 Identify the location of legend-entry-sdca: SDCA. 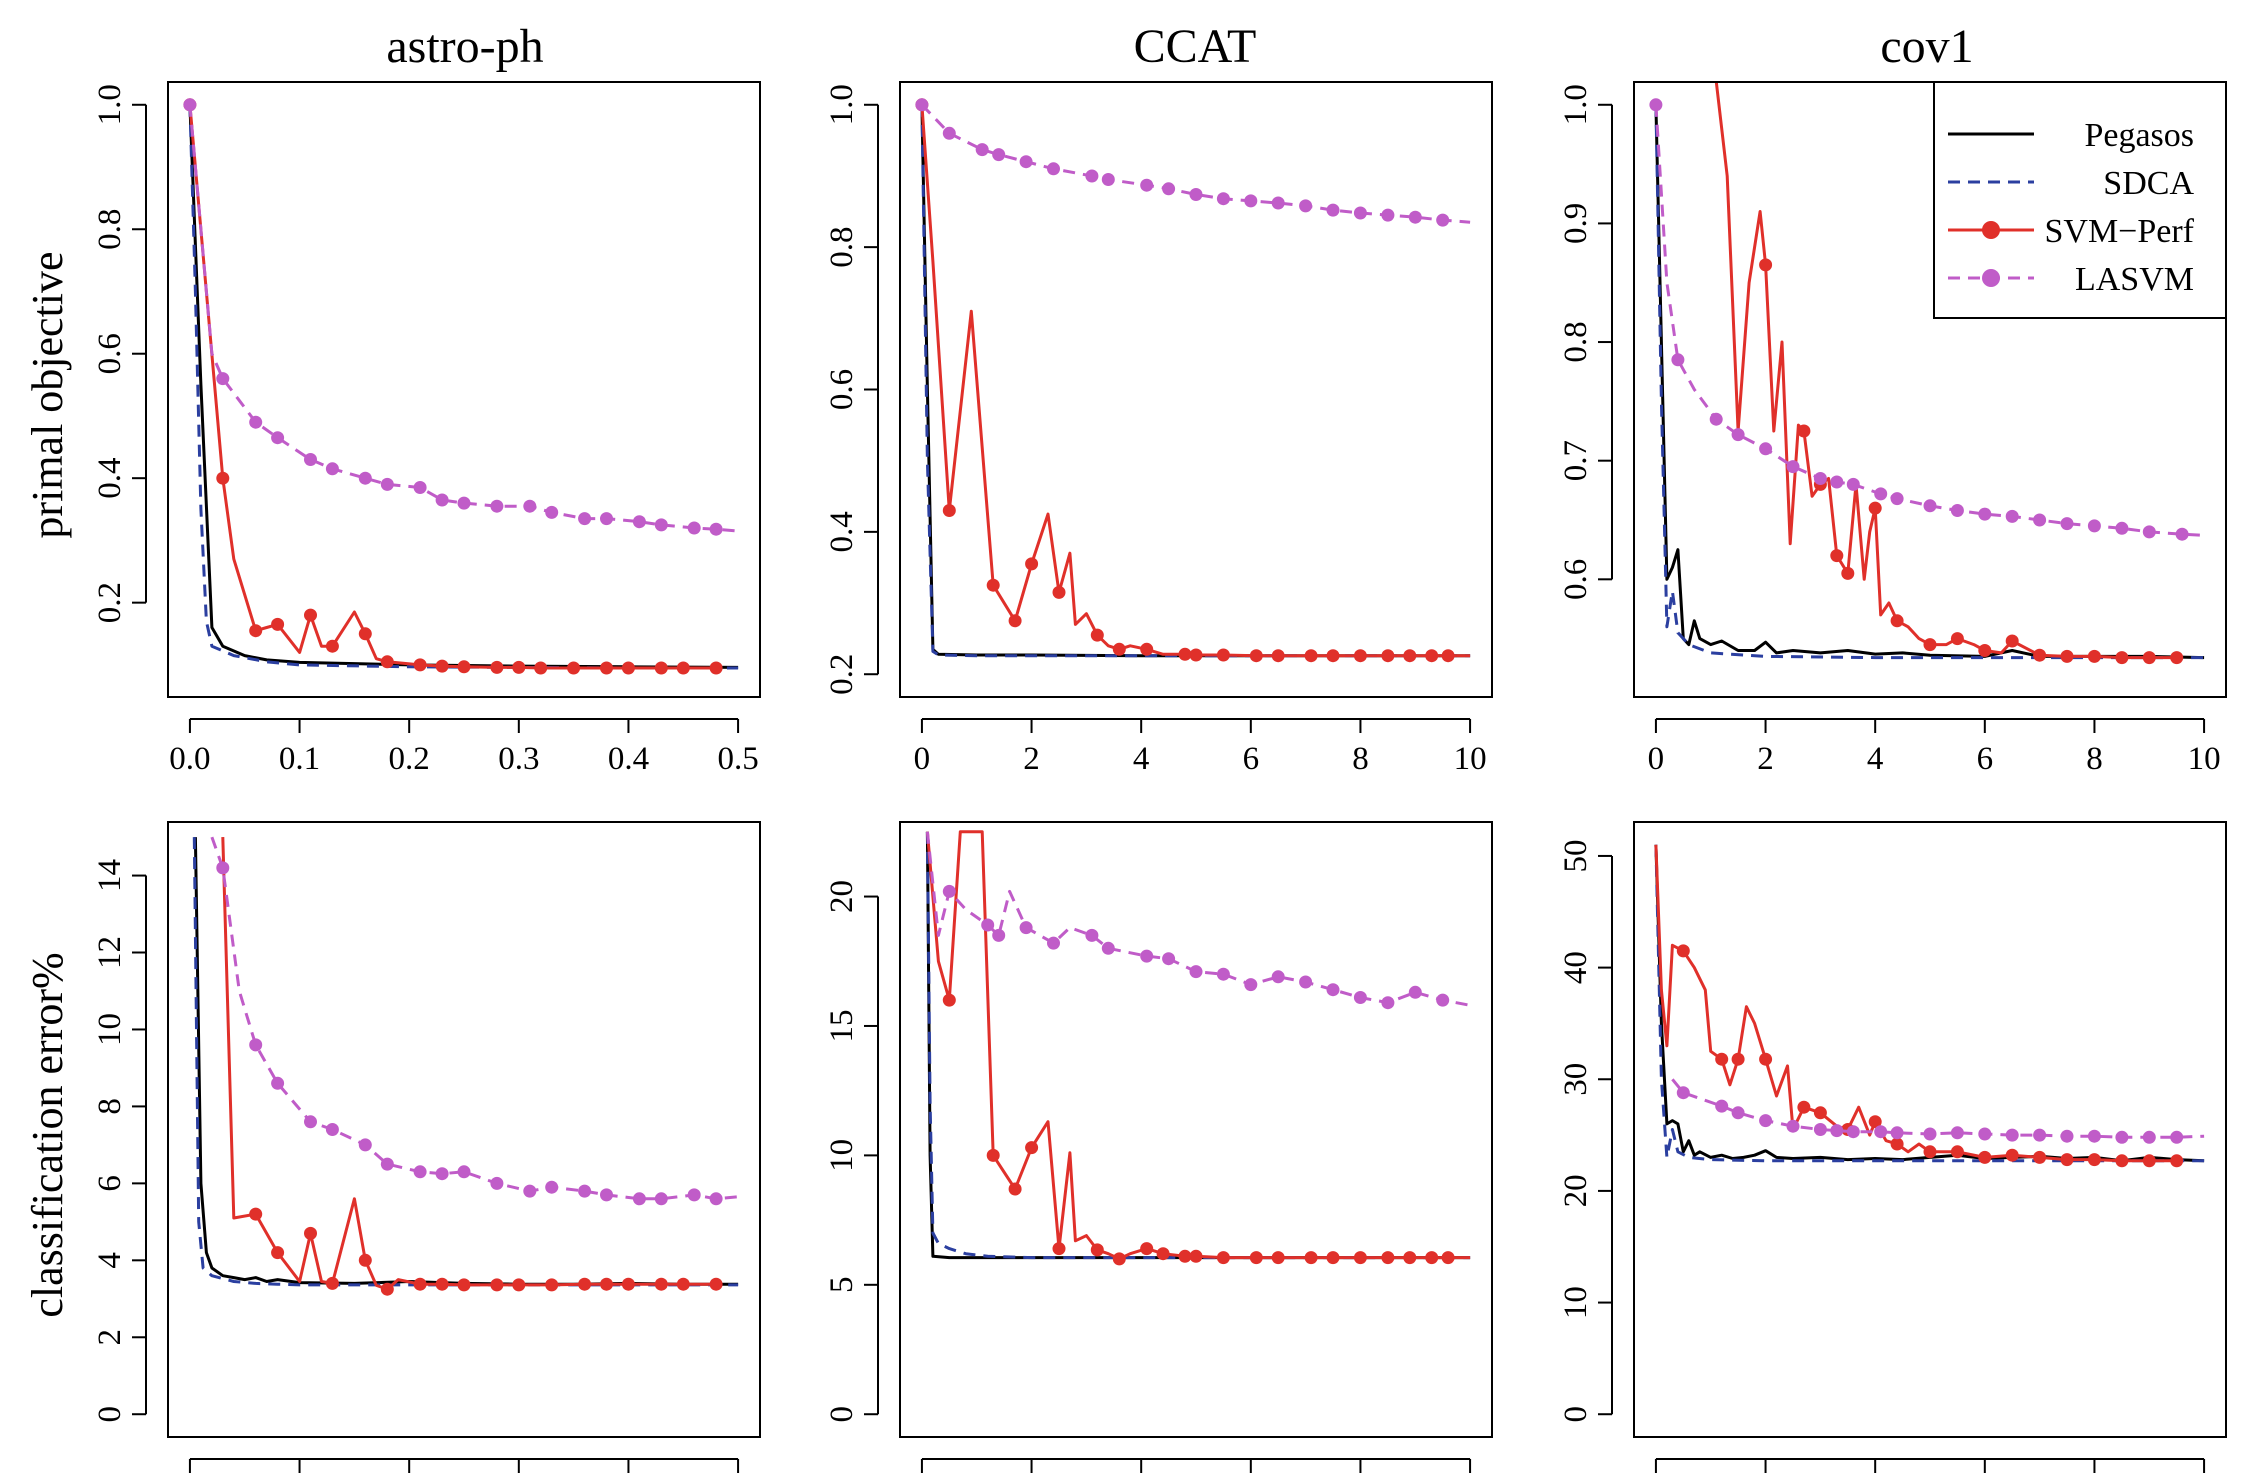
(2071, 183).